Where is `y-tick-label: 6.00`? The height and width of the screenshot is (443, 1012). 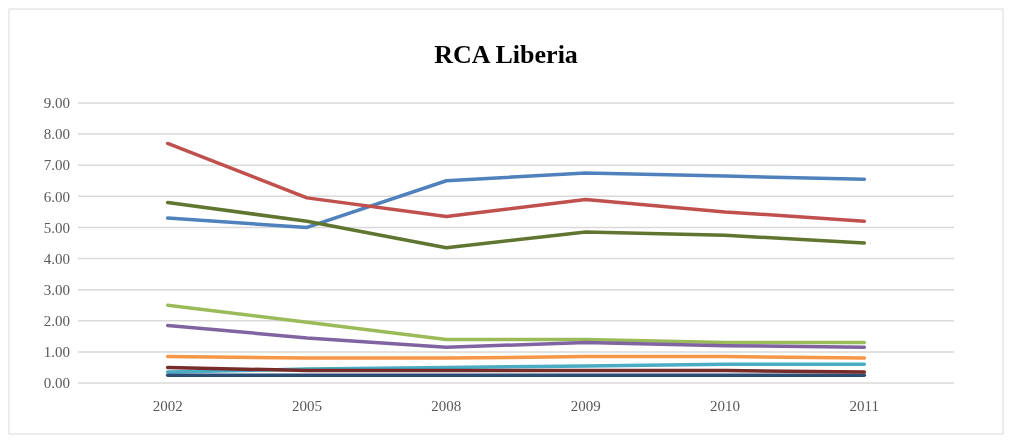 y-tick-label: 6.00 is located at coordinates (56, 196).